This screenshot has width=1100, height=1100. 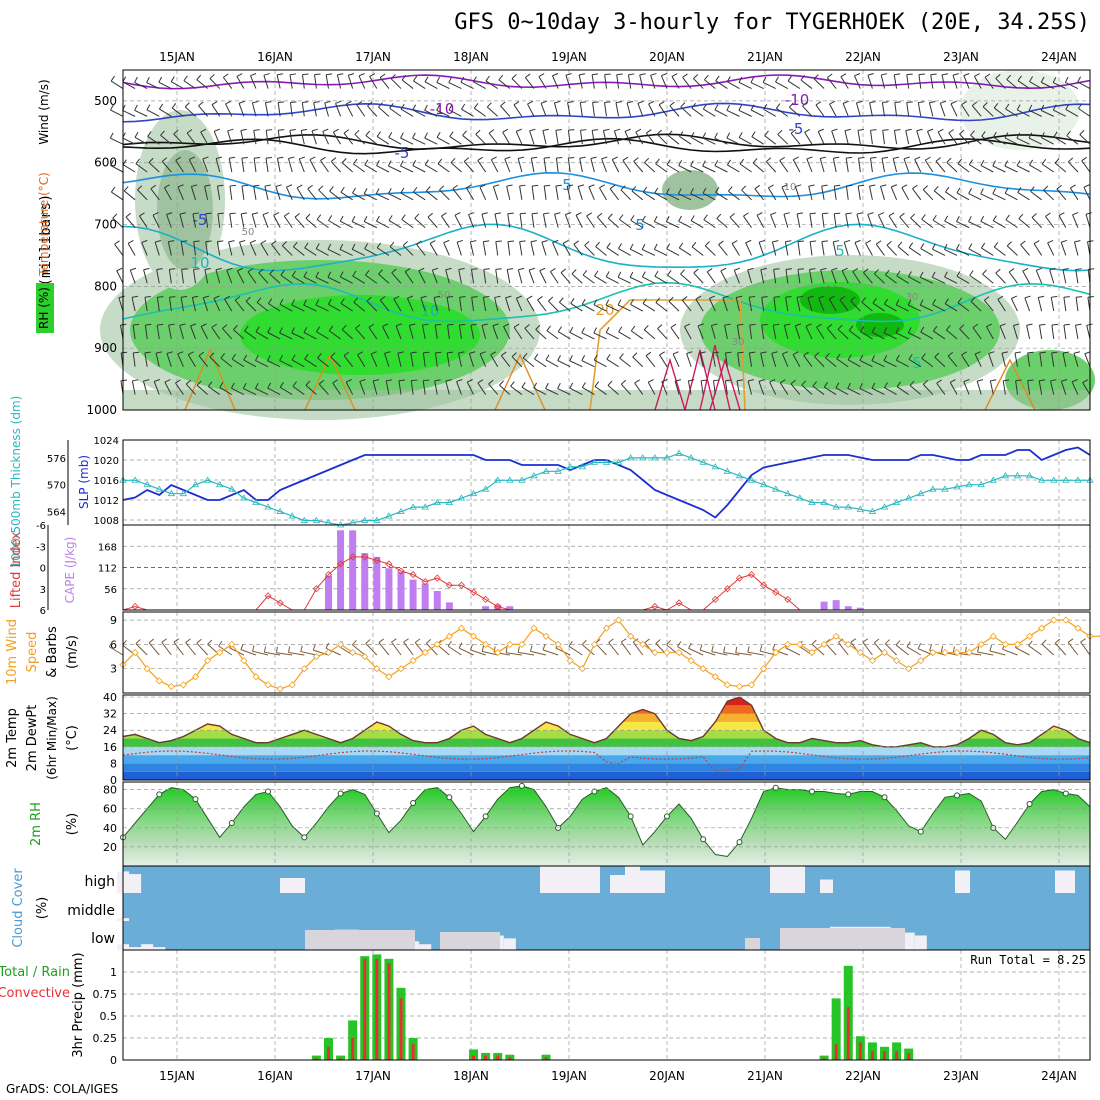 What do you see at coordinates (105, 225) in the screenshot?
I see `y-tick-pressure: 700` at bounding box center [105, 225].